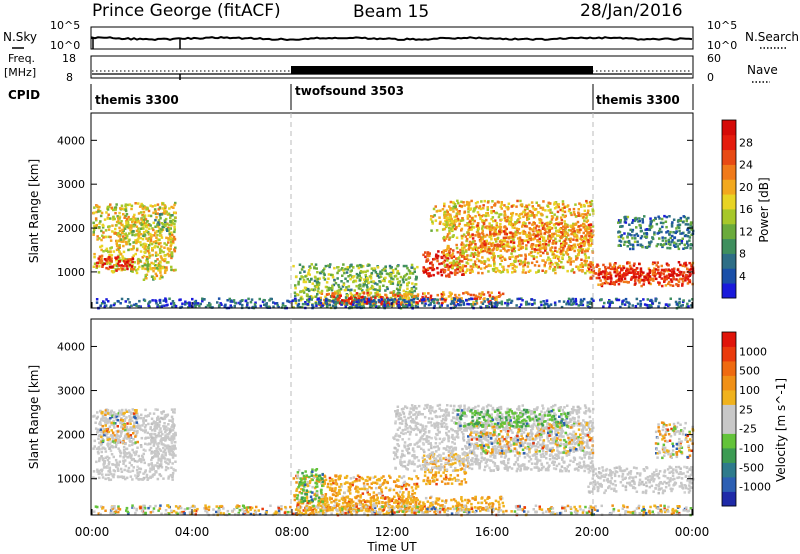 Image resolution: width=800 pixels, height=554 pixels. What do you see at coordinates (746, 409) in the screenshot?
I see `velocity-colorbar-tick-3: 25` at bounding box center [746, 409].